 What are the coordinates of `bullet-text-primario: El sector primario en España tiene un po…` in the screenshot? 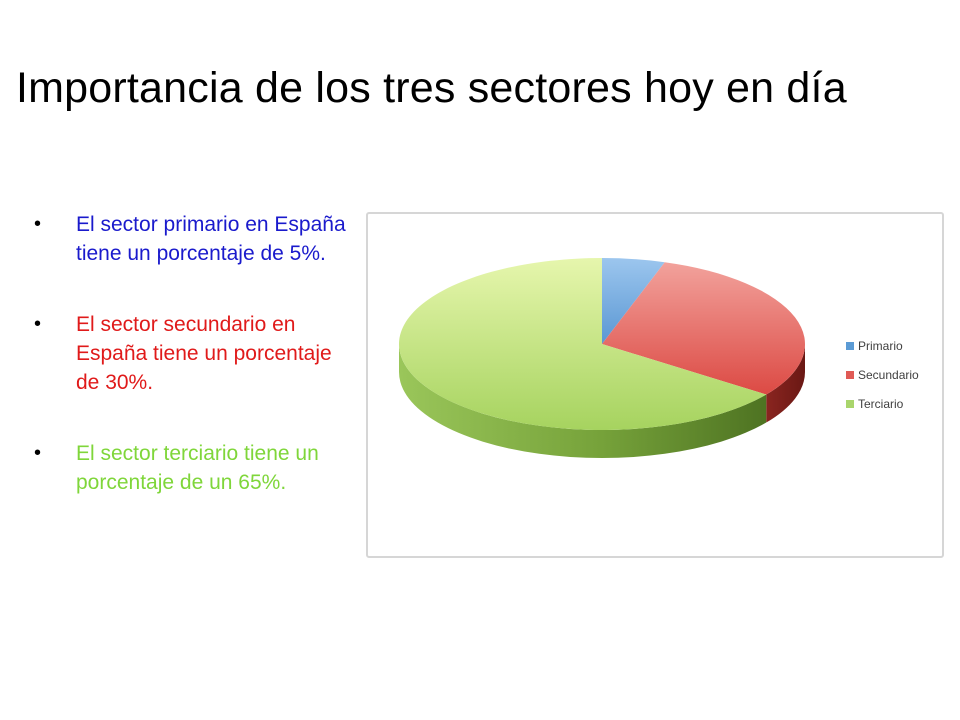 It's located at (211, 239).